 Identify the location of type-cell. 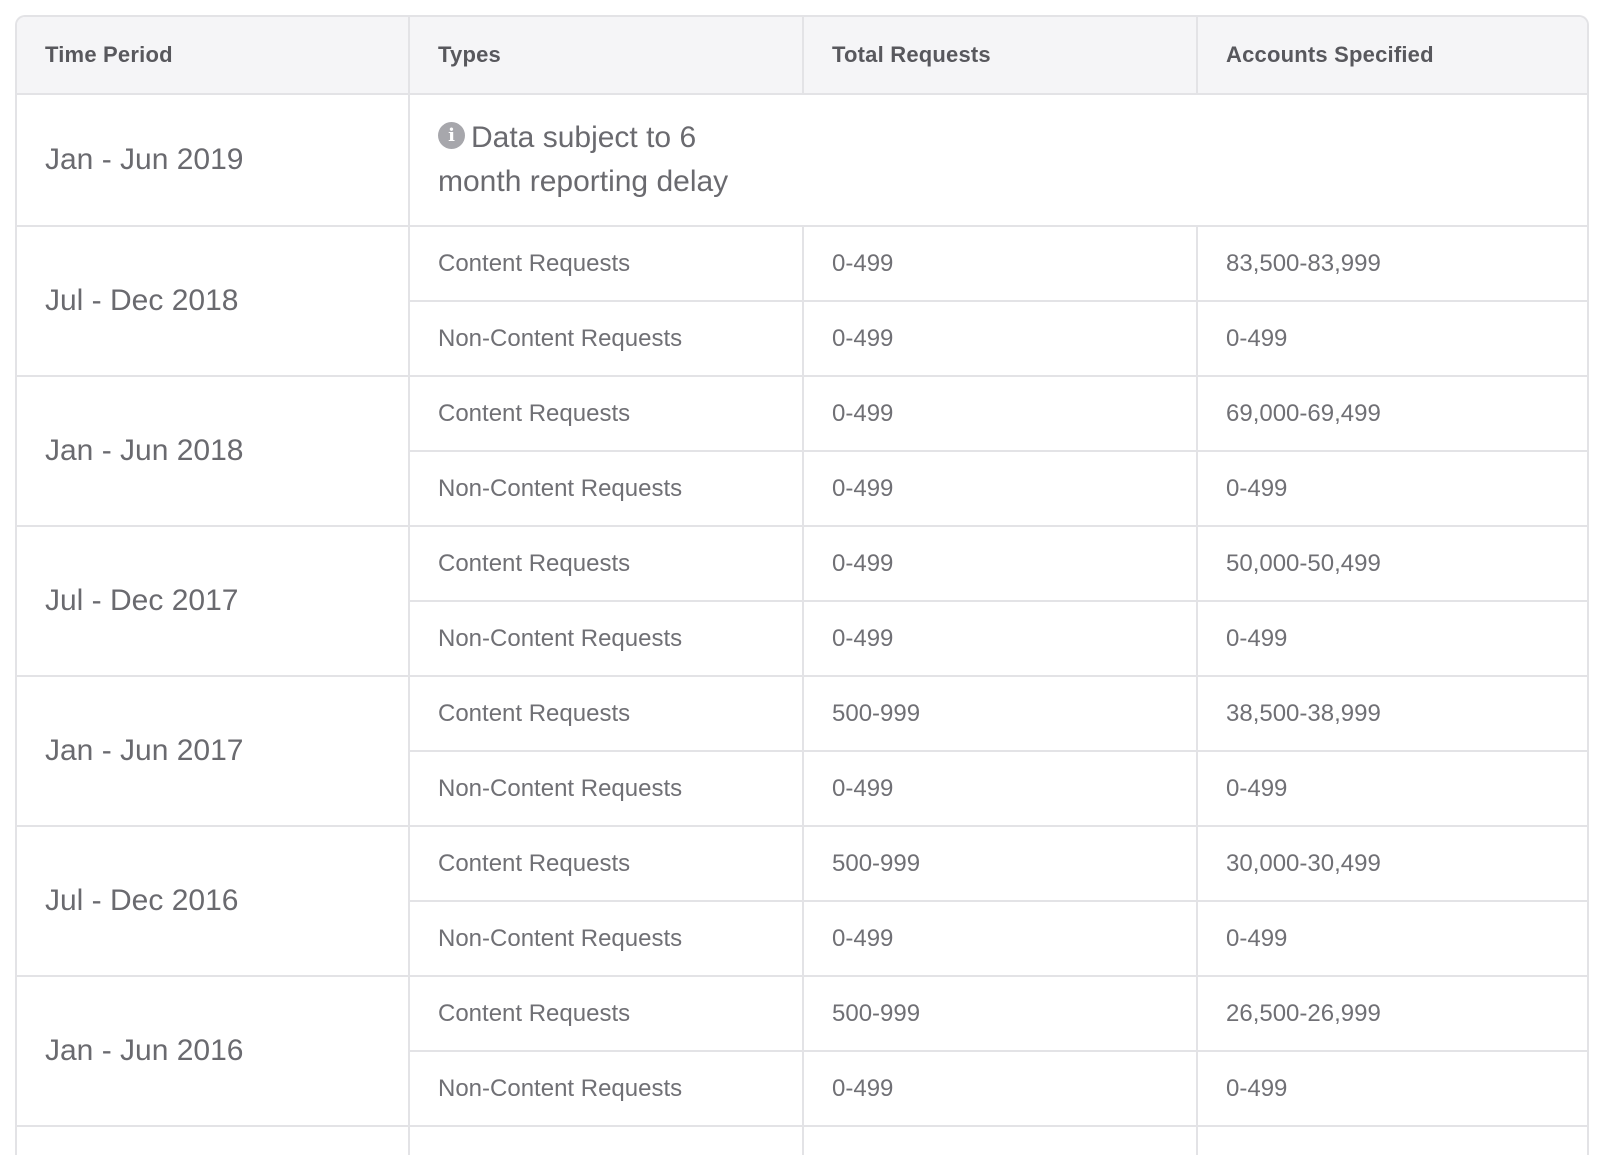
(605, 1140).